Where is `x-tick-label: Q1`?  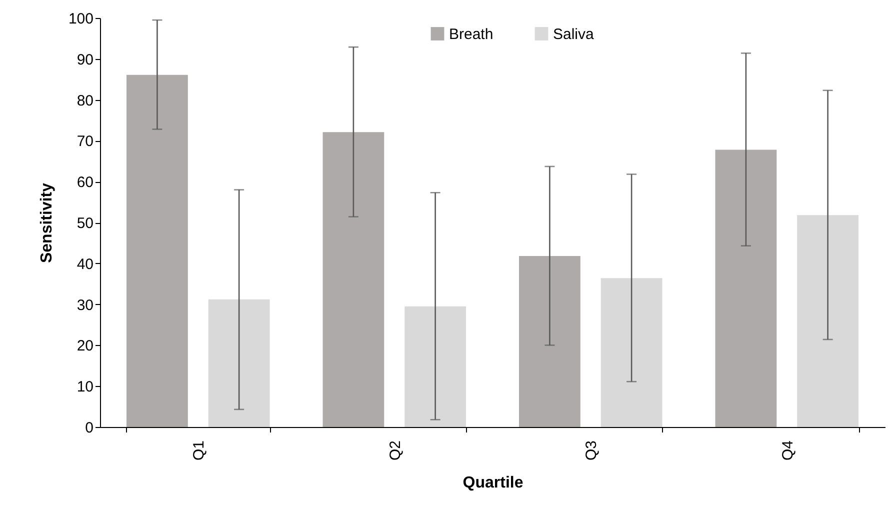
x-tick-label: Q1 is located at coordinates (199, 450).